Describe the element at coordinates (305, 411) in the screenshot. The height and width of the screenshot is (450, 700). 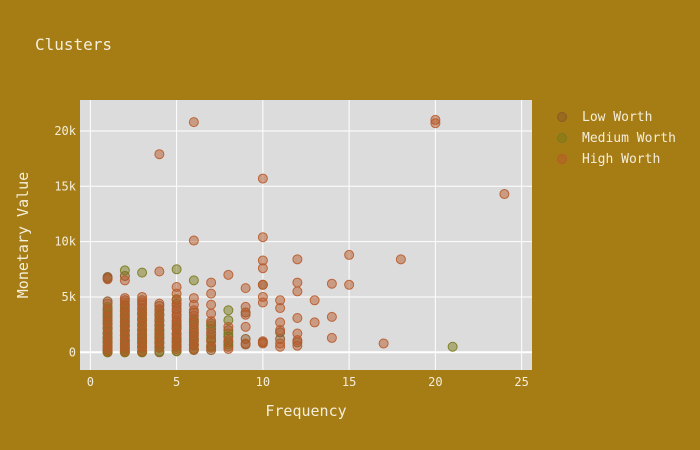
I see `x-axis-title: Frequency` at that location.